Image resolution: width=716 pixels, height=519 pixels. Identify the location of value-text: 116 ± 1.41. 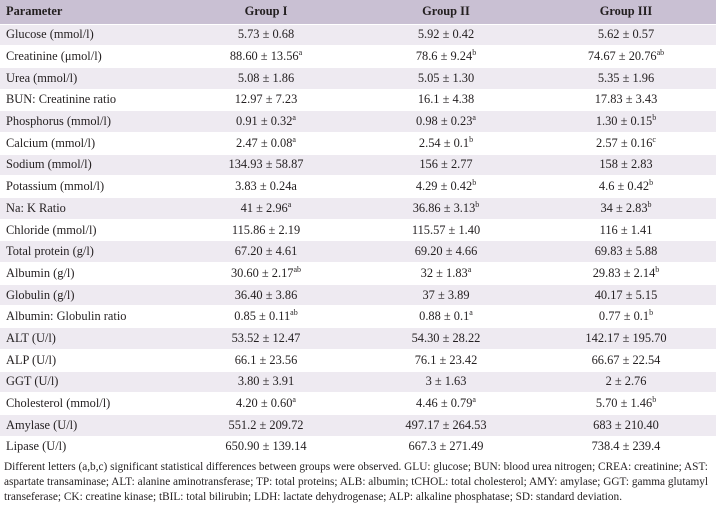
(626, 229).